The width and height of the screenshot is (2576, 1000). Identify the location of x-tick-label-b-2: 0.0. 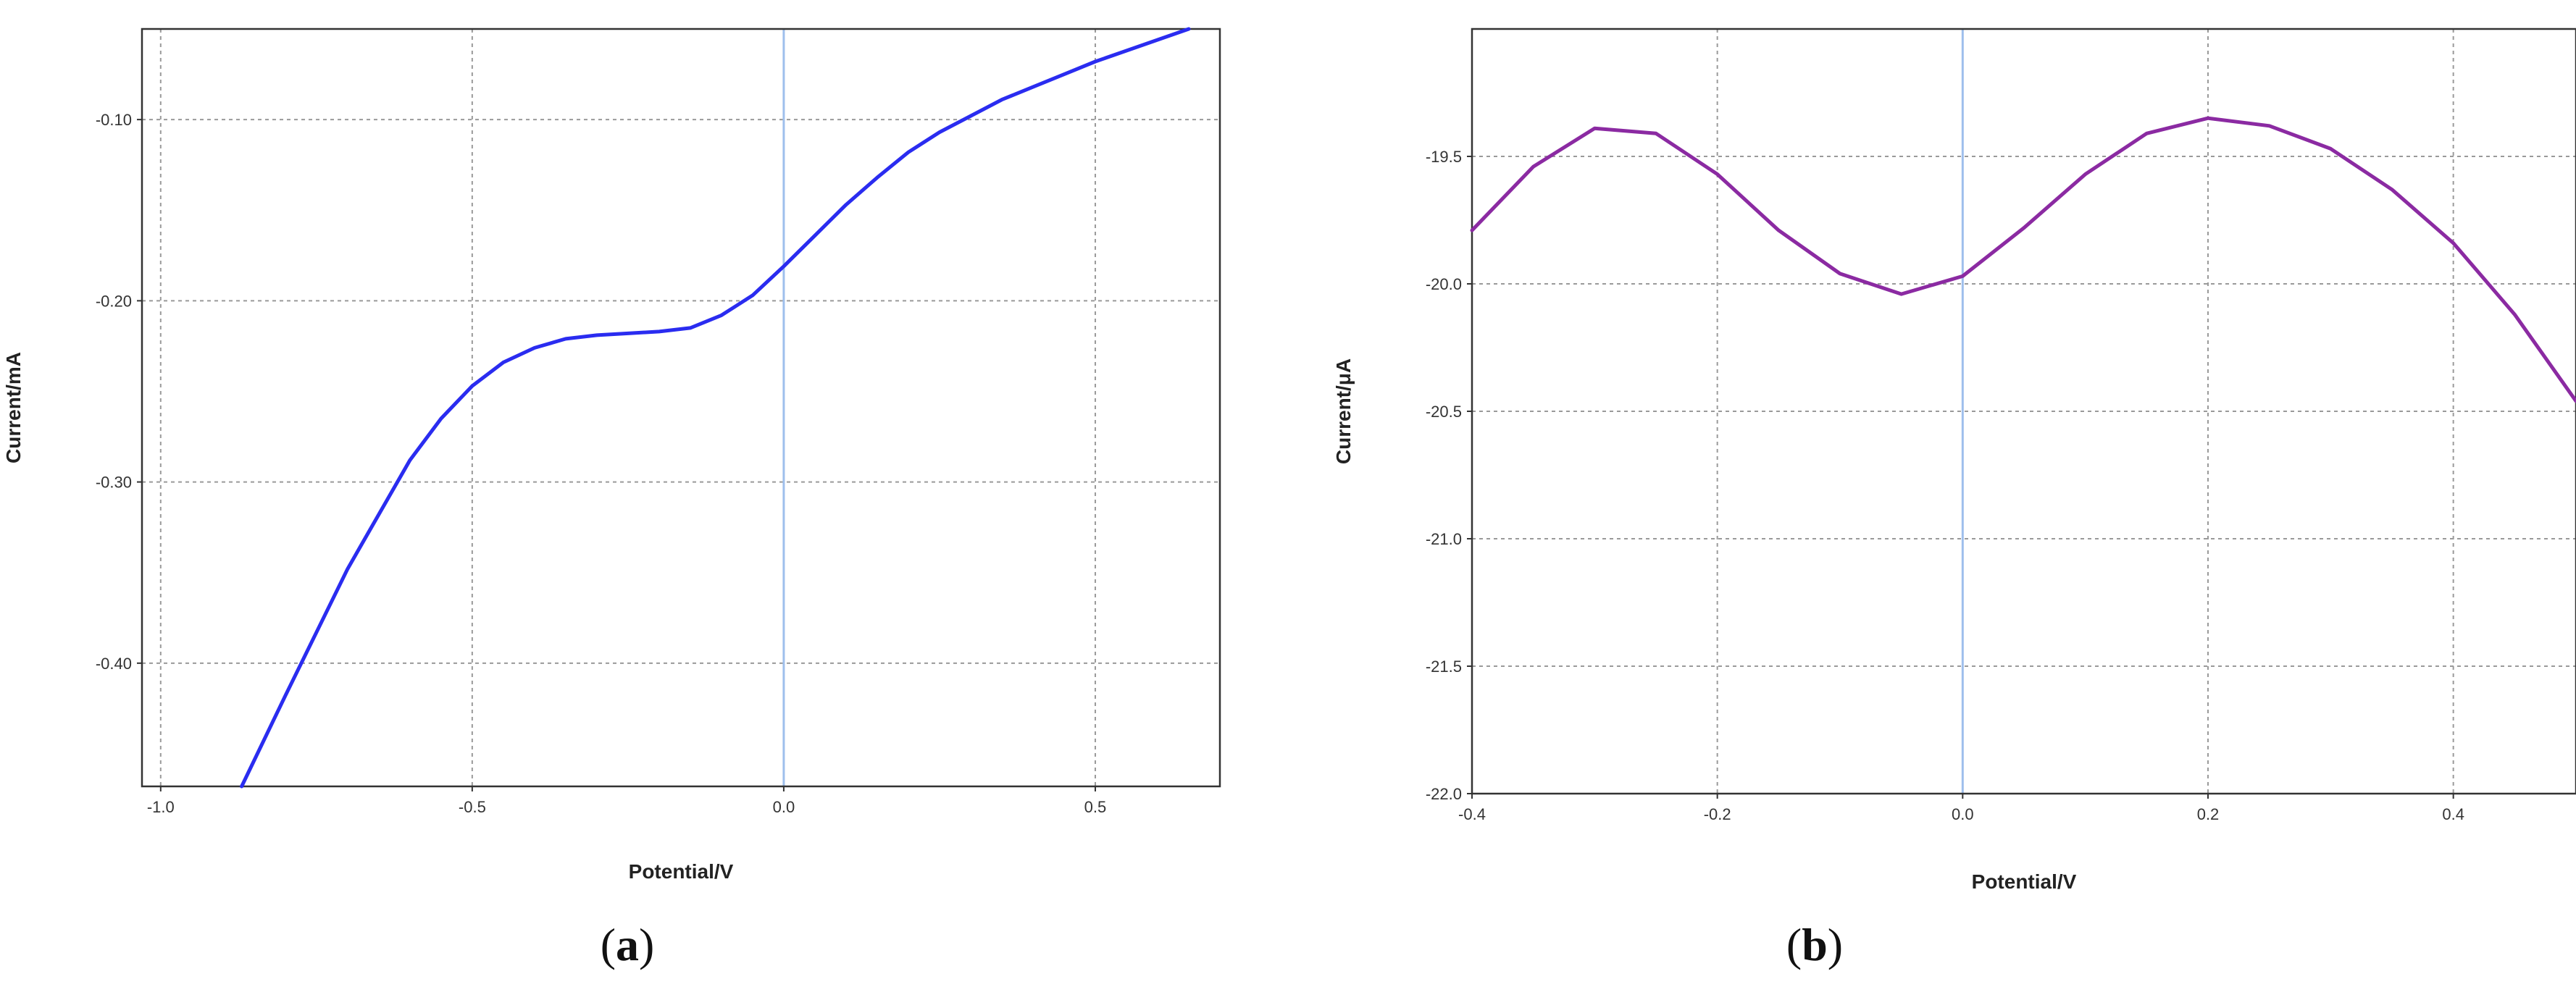
(1963, 814).